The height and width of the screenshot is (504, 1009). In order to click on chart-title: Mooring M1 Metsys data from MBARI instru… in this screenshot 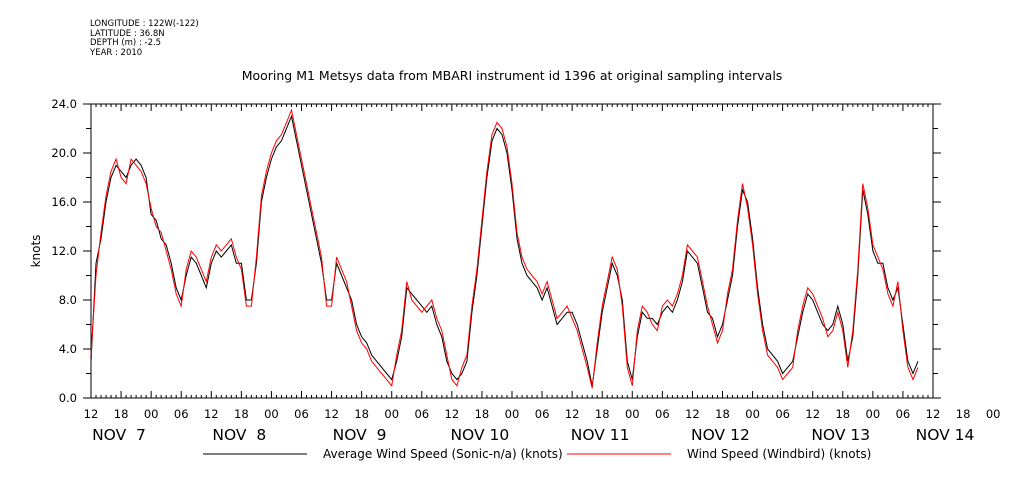, I will do `click(512, 75)`.